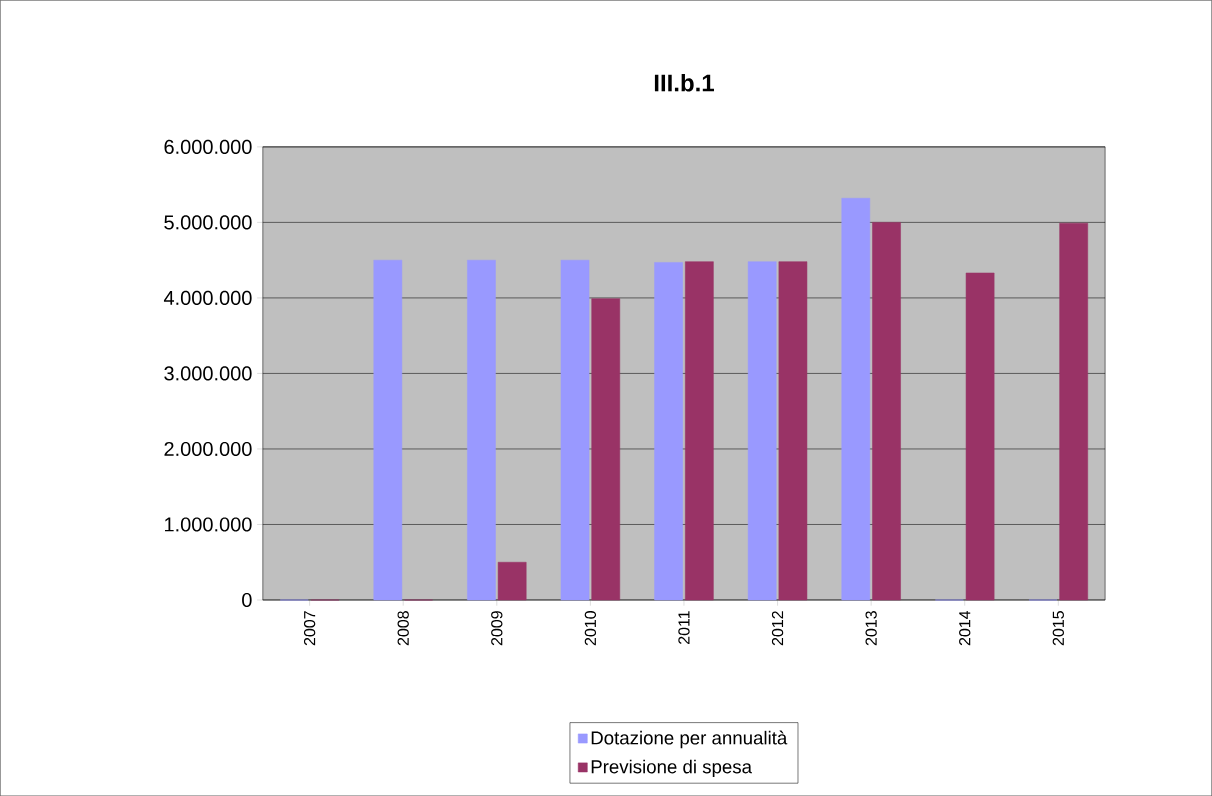  What do you see at coordinates (208, 448) in the screenshot?
I see `y-tick-label: 2.000.000` at bounding box center [208, 448].